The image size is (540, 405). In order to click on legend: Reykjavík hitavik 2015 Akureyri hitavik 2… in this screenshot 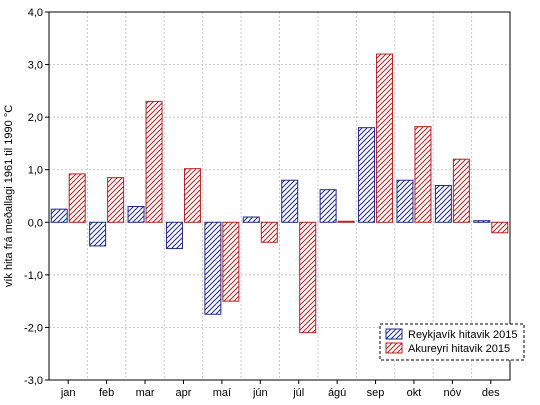, I will do `click(452, 342)`.